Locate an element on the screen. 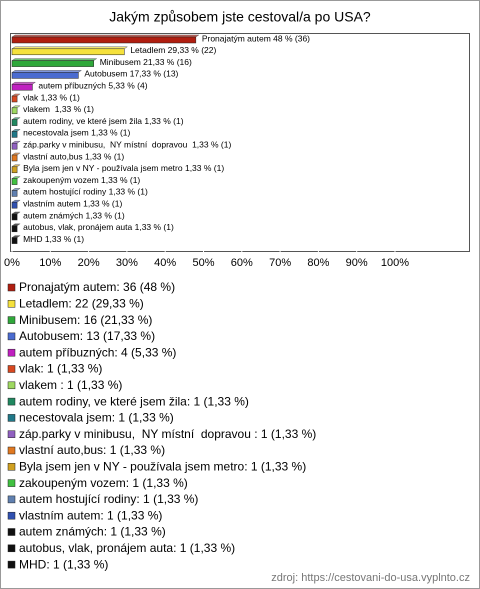  x-tick-label: 60% is located at coordinates (242, 263).